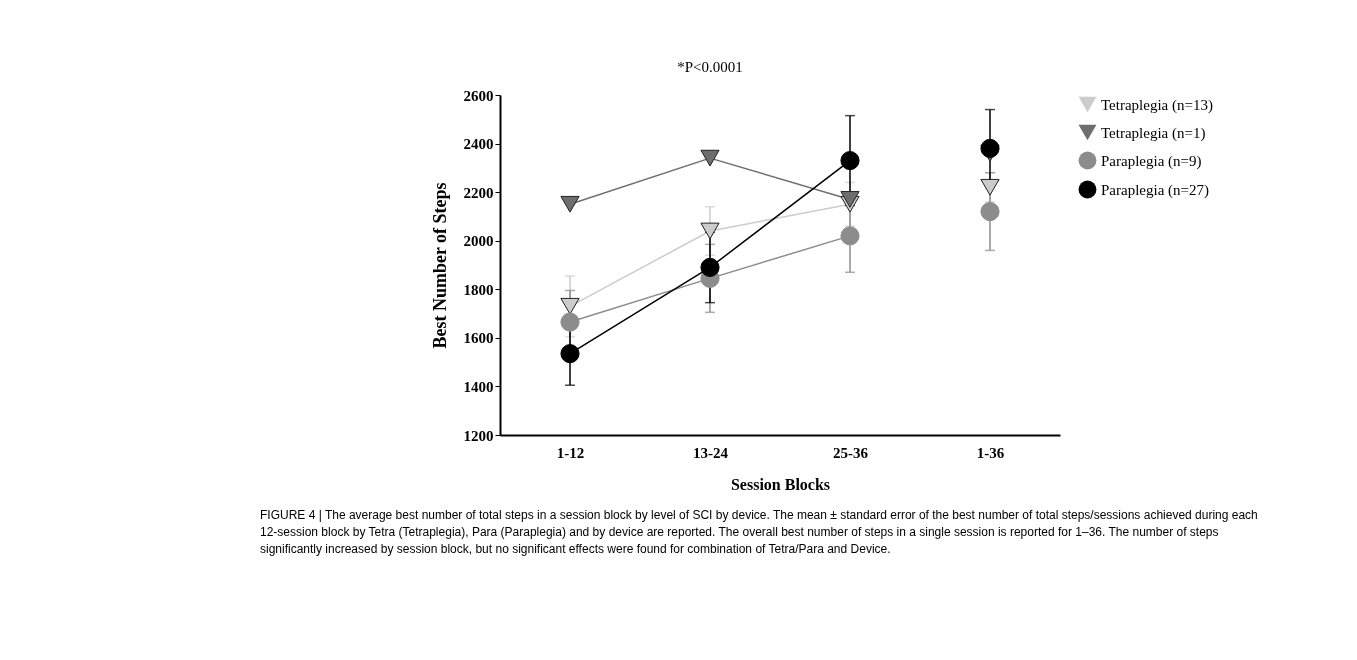 The image size is (1357, 660). What do you see at coordinates (478, 435) in the screenshot?
I see `y-tick-label: 1200` at bounding box center [478, 435].